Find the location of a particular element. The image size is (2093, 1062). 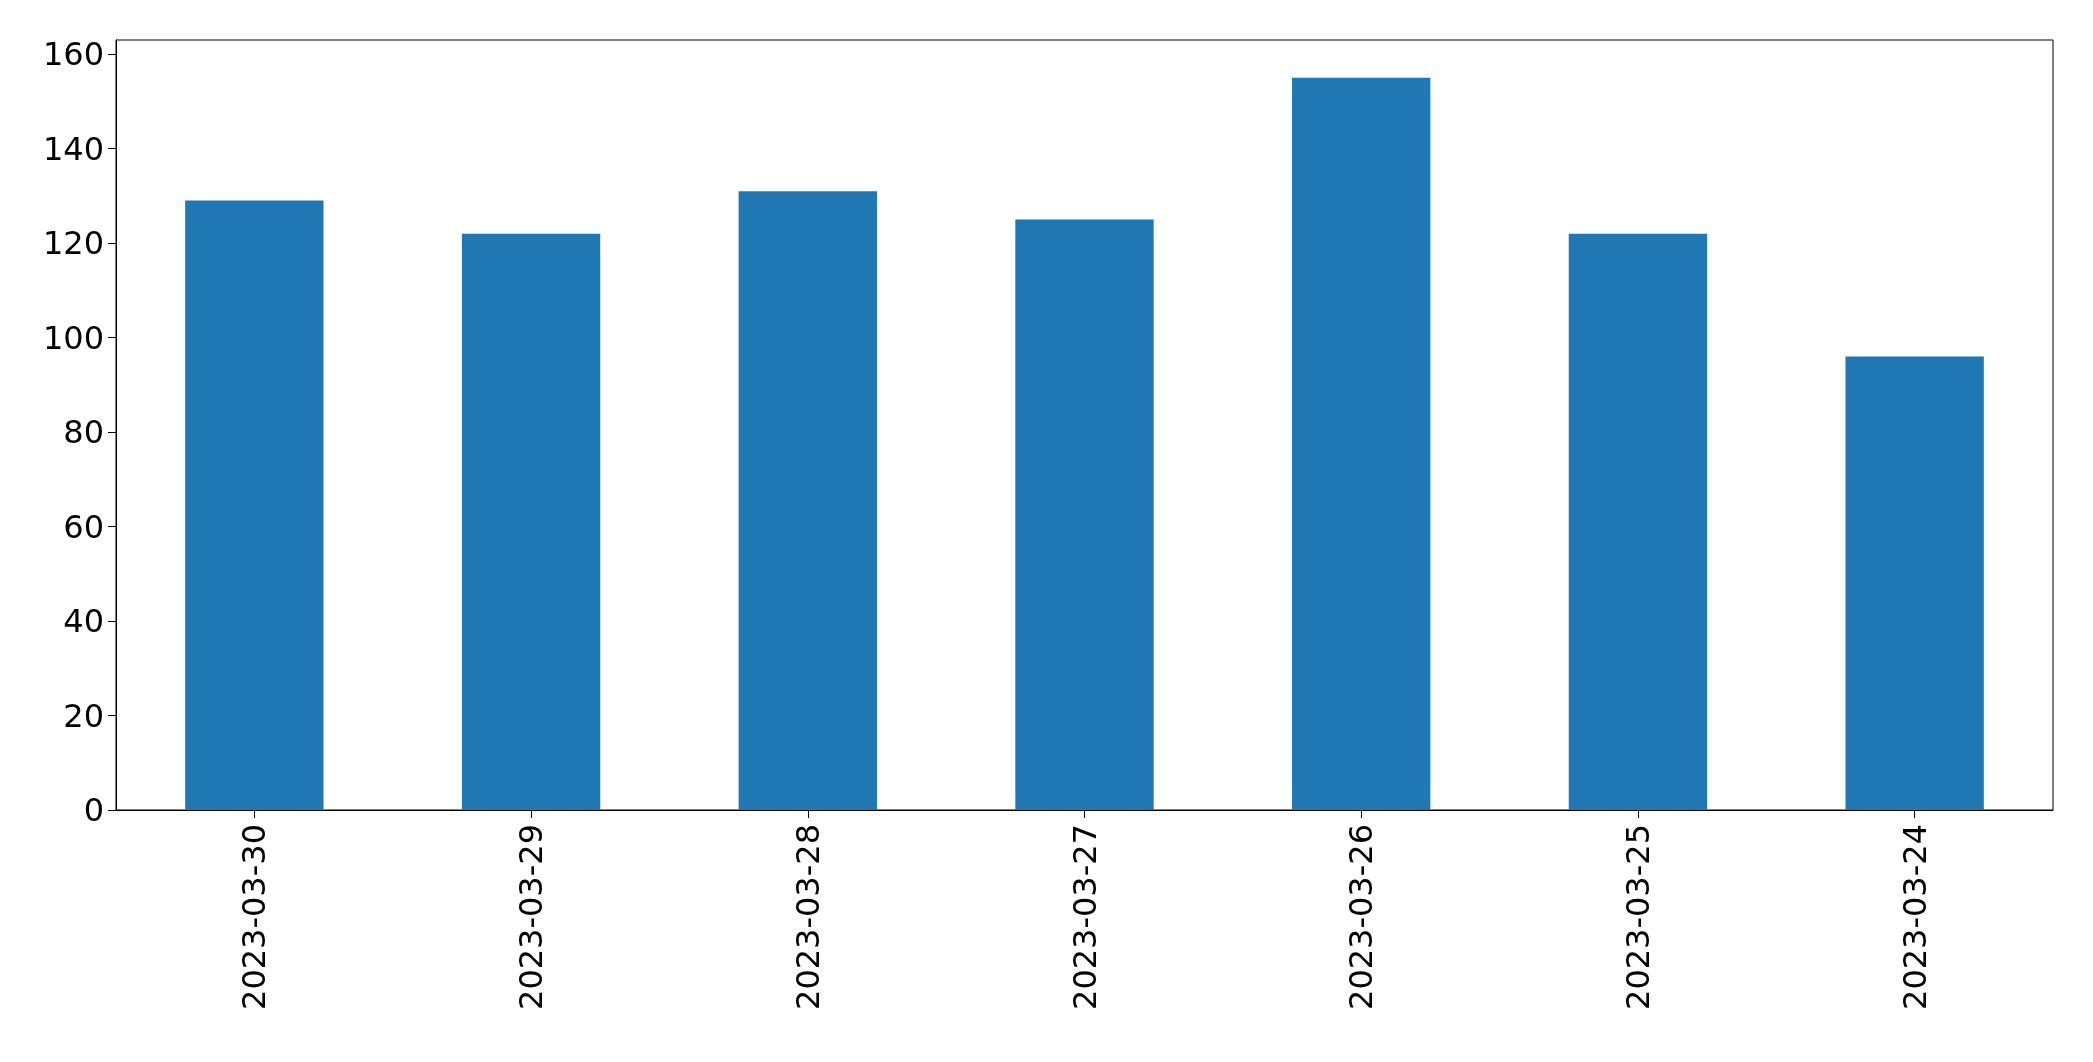

x-tick-label: 2023-03-29 is located at coordinates (531, 917).